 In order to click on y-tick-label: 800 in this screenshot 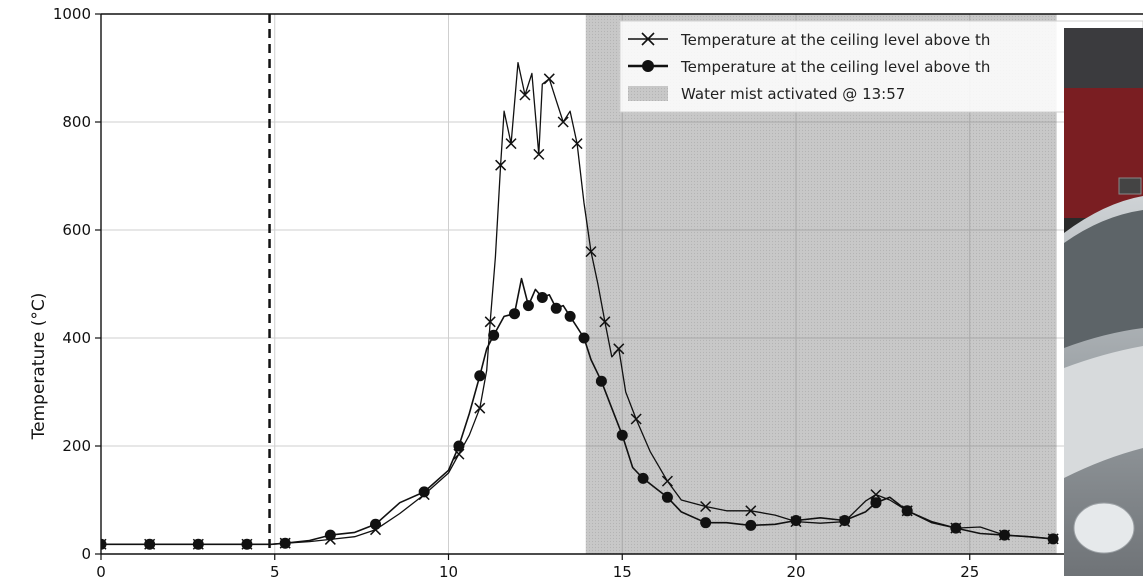, I will do `click(76, 122)`.